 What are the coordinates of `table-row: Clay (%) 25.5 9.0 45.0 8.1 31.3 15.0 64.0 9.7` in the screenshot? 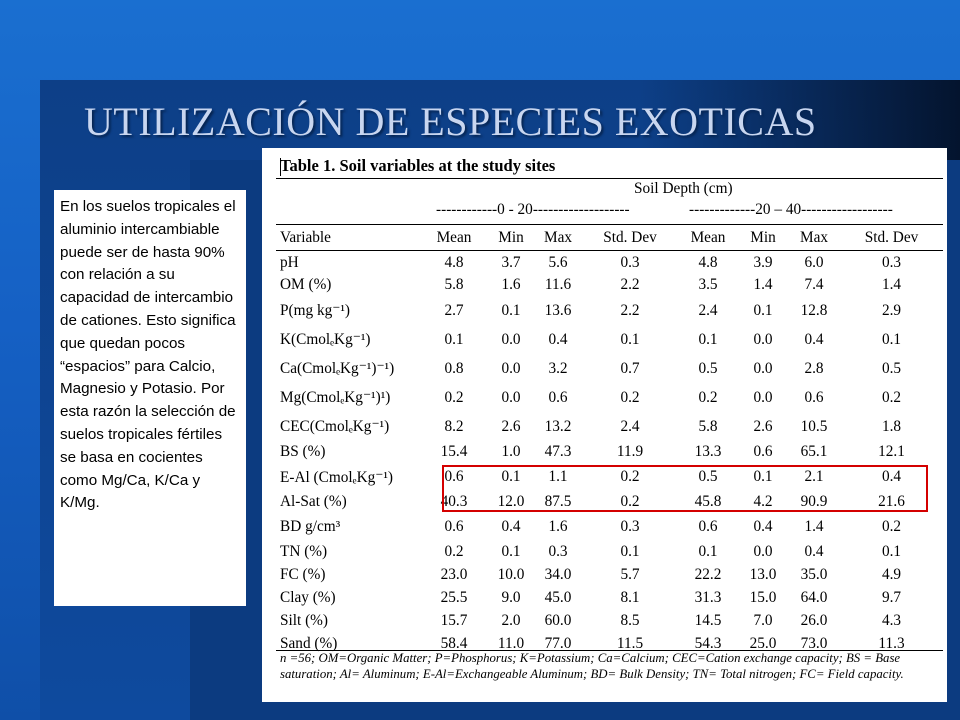 It's located at (609, 597).